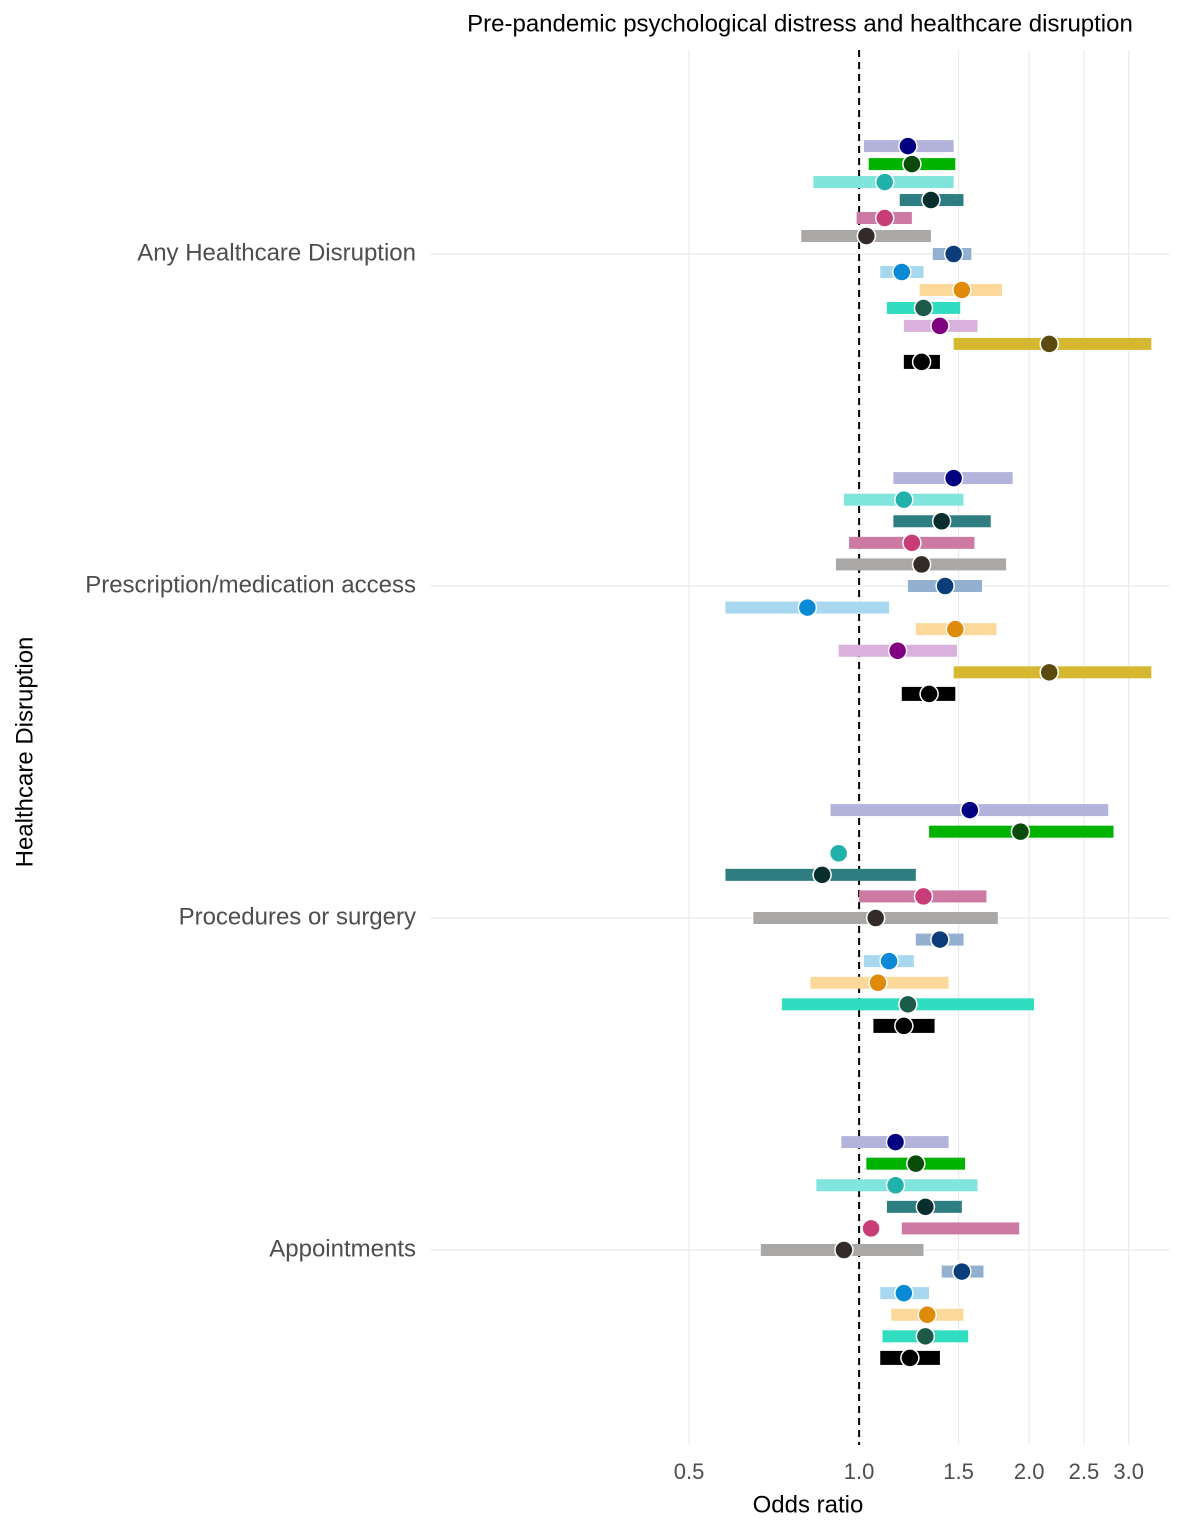 The height and width of the screenshot is (1524, 1183). What do you see at coordinates (1029, 1471) in the screenshot?
I see `x-tick-label: 2.0` at bounding box center [1029, 1471].